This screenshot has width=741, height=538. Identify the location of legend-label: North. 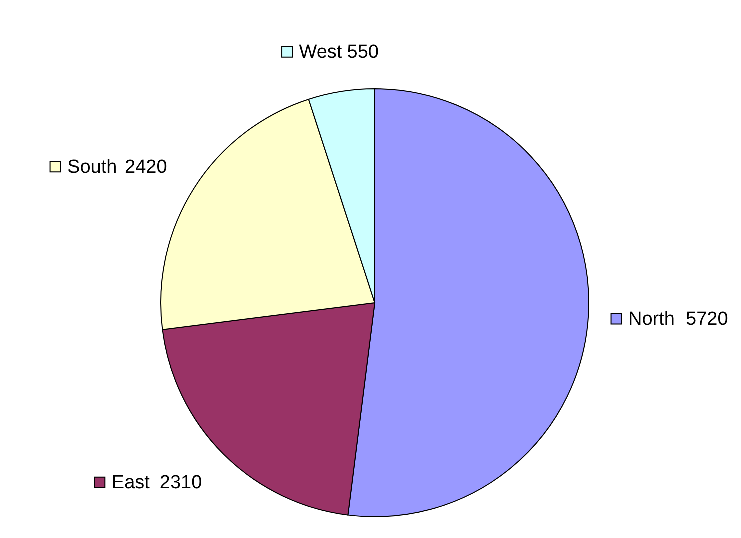
(651, 319).